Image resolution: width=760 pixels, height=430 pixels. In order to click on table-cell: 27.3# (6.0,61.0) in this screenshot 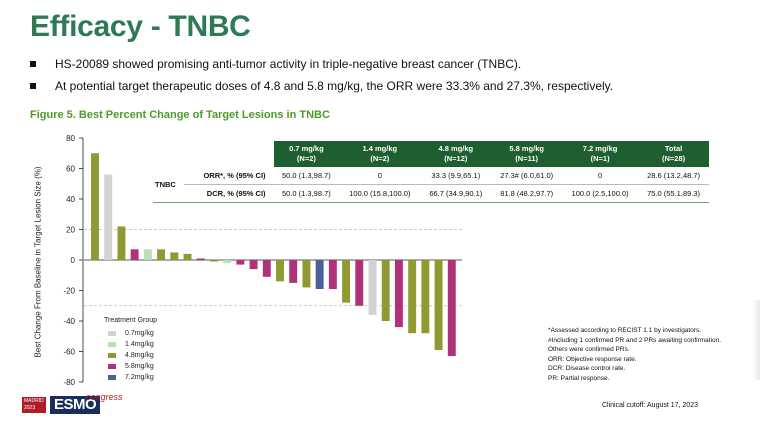, I will do `click(527, 176)`.